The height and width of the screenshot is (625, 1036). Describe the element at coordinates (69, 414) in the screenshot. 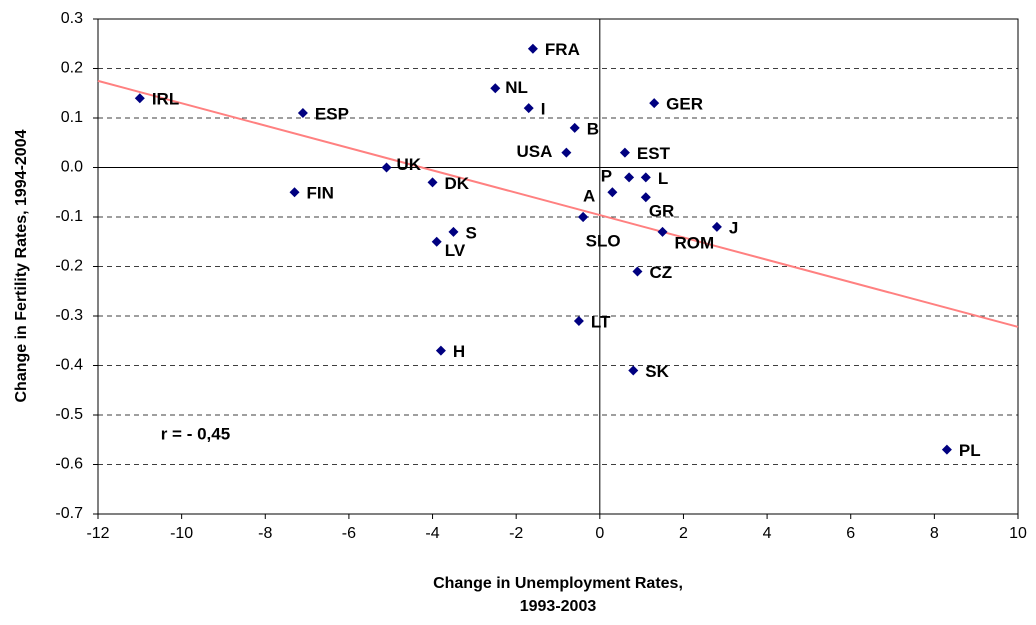

I see `y-tick-label: -0.5` at that location.